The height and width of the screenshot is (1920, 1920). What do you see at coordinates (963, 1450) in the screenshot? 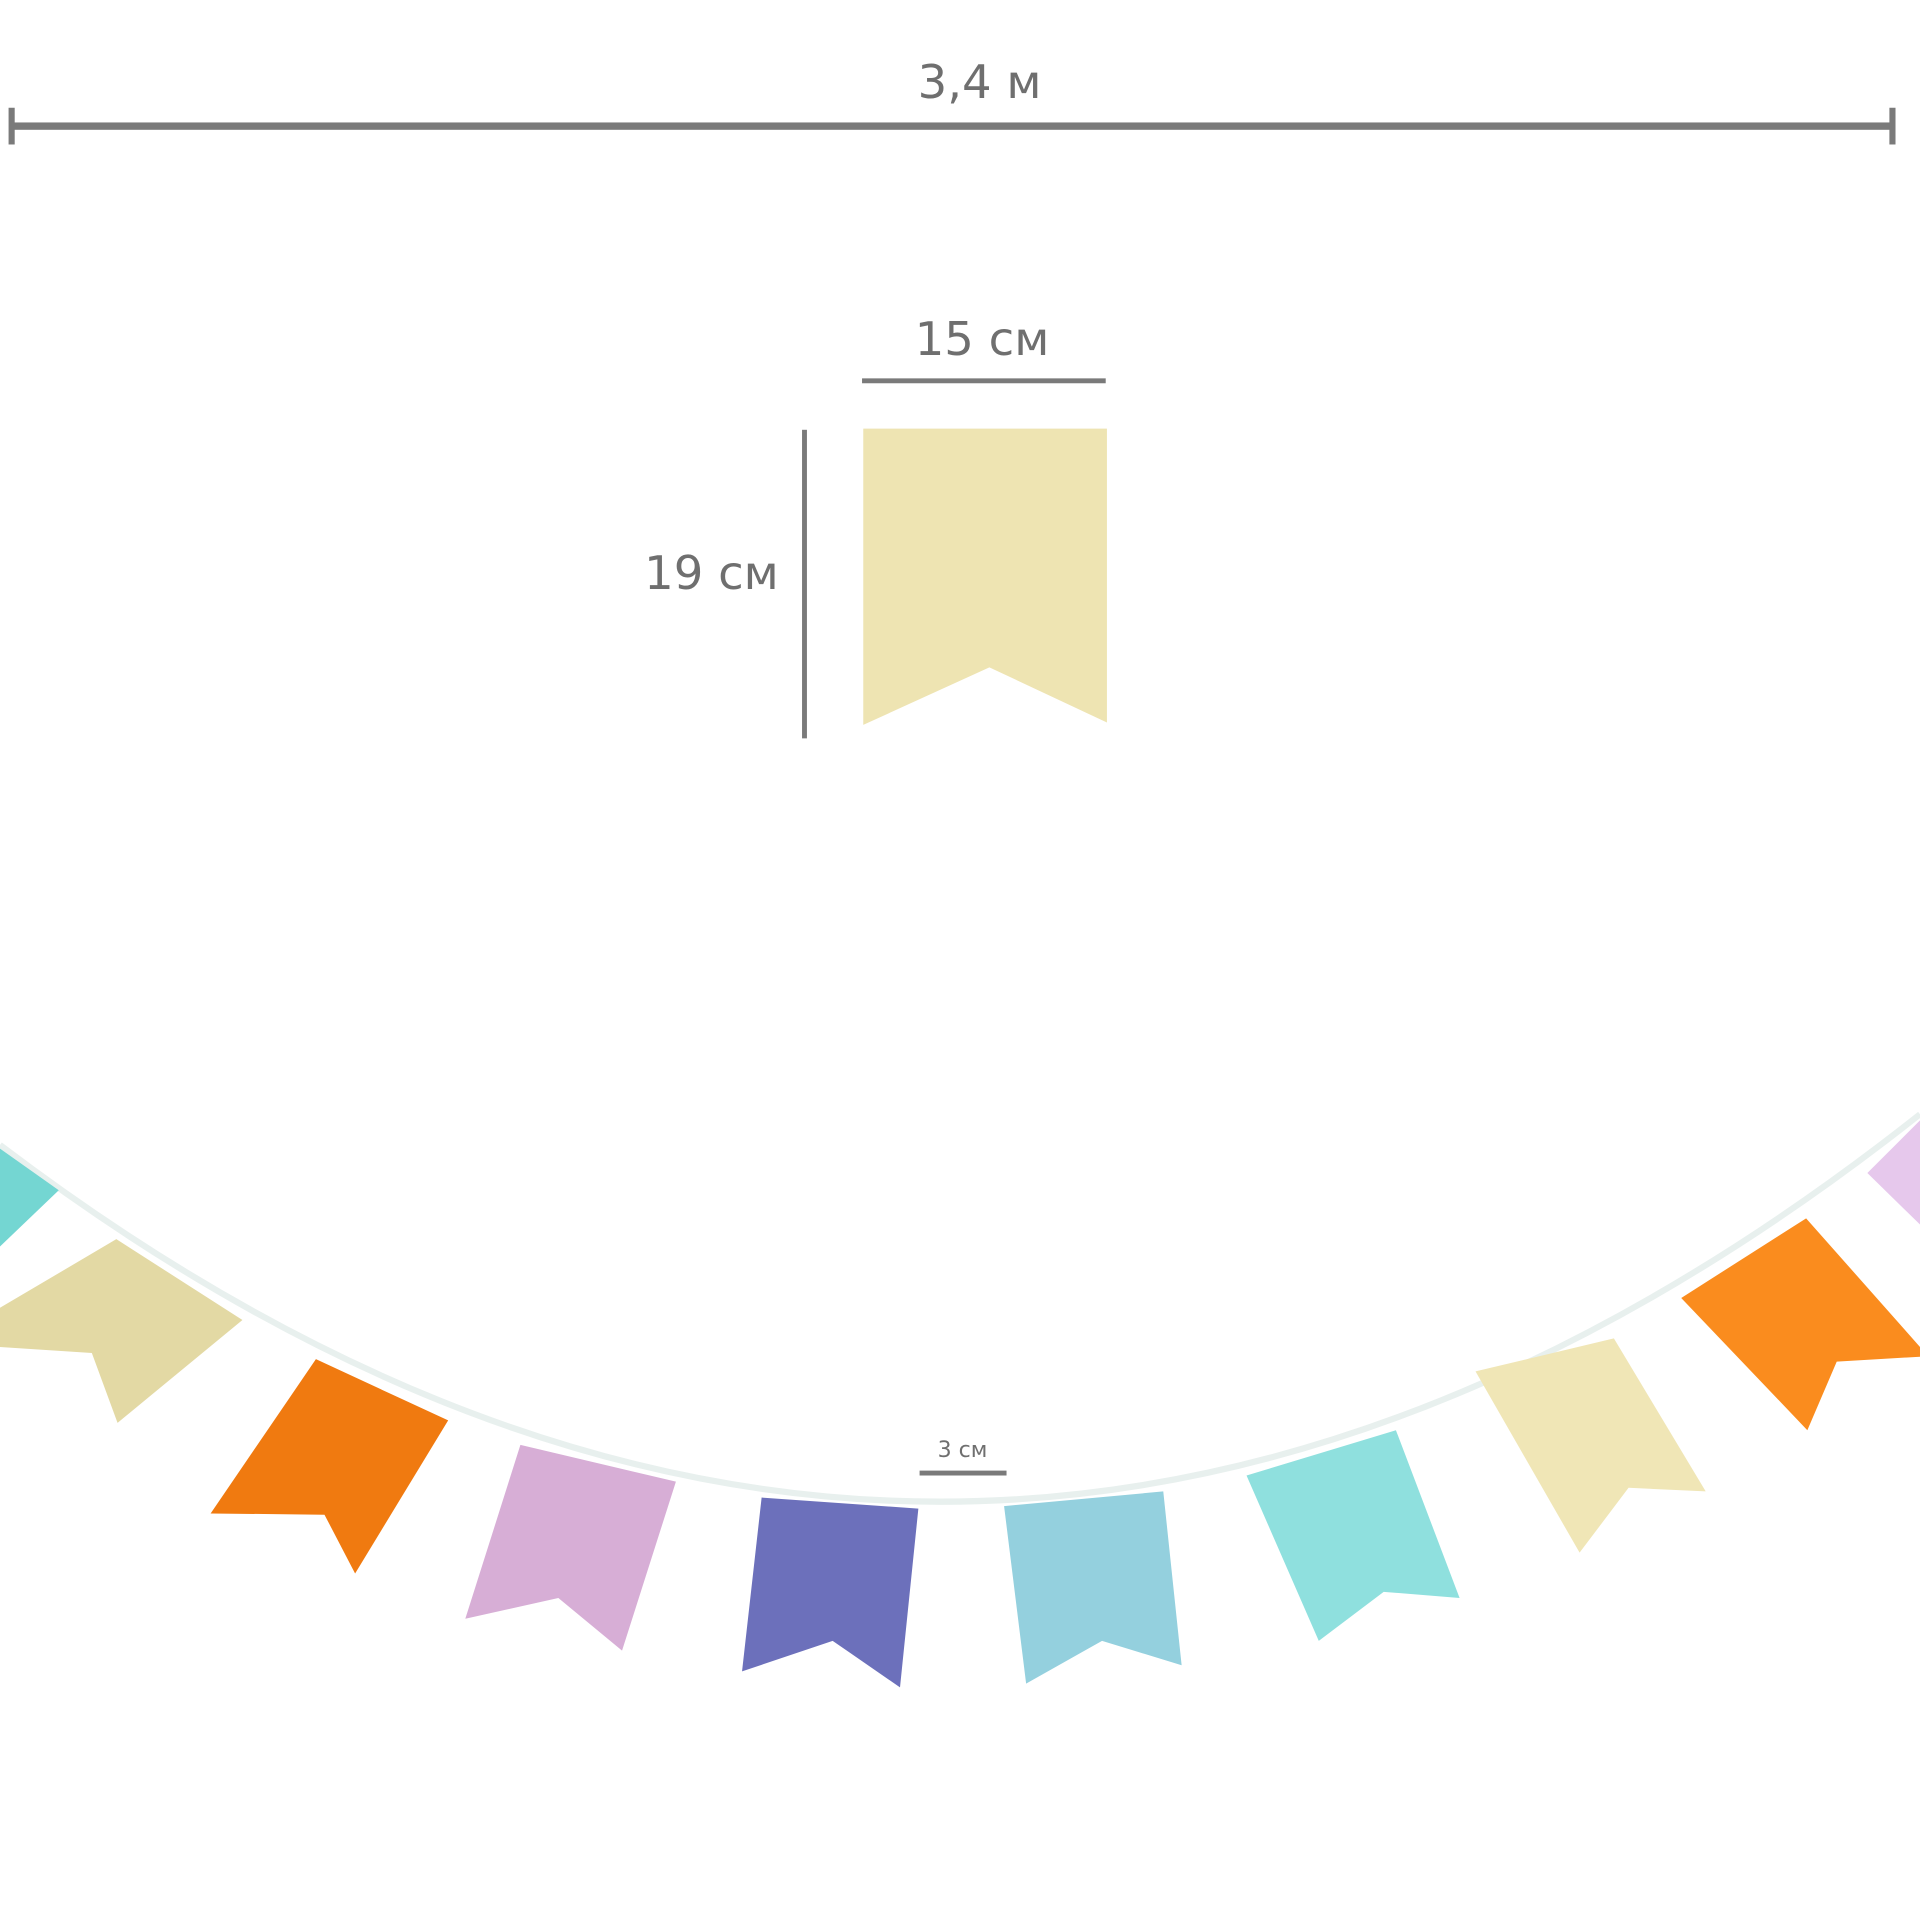
I see `flag-spacing-label: 3 см` at bounding box center [963, 1450].